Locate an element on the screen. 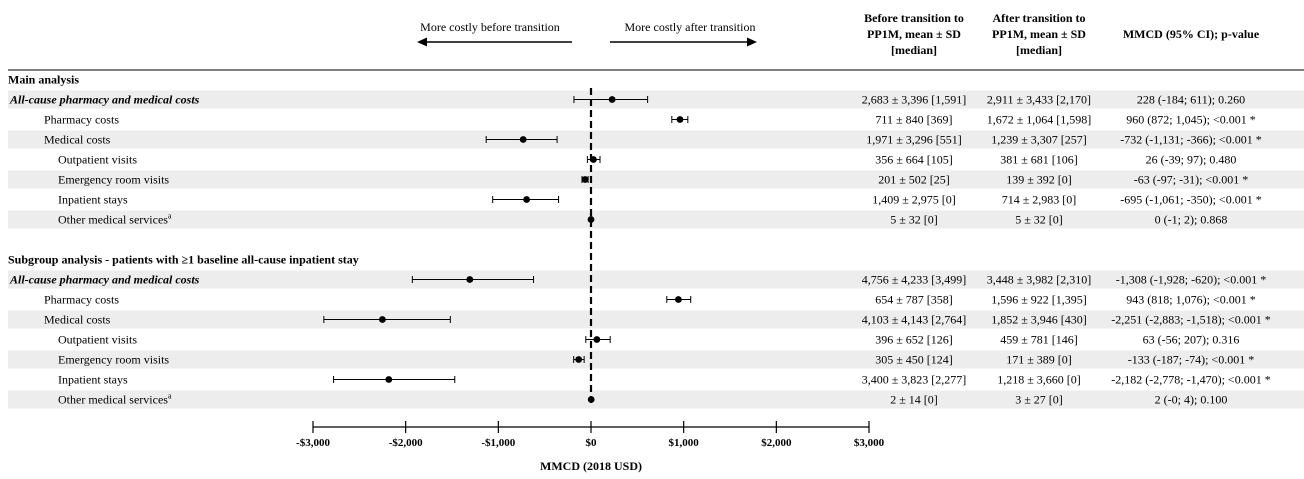 The width and height of the screenshot is (1304, 479). row-label: All-cause pharmacy and medical costs is located at coordinates (104, 280).